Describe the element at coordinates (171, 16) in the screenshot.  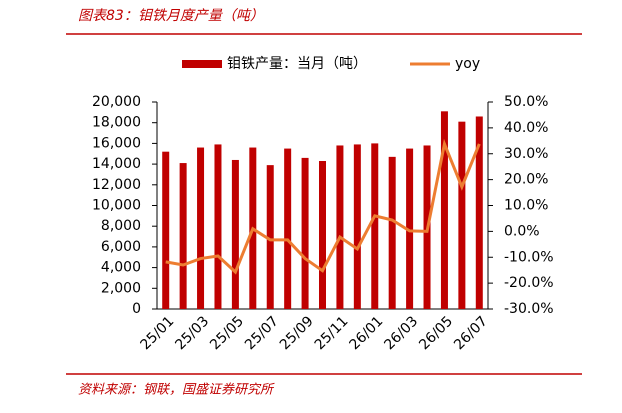
I see `chart-title: 图表83：钼铁月度产量（吨）` at that location.